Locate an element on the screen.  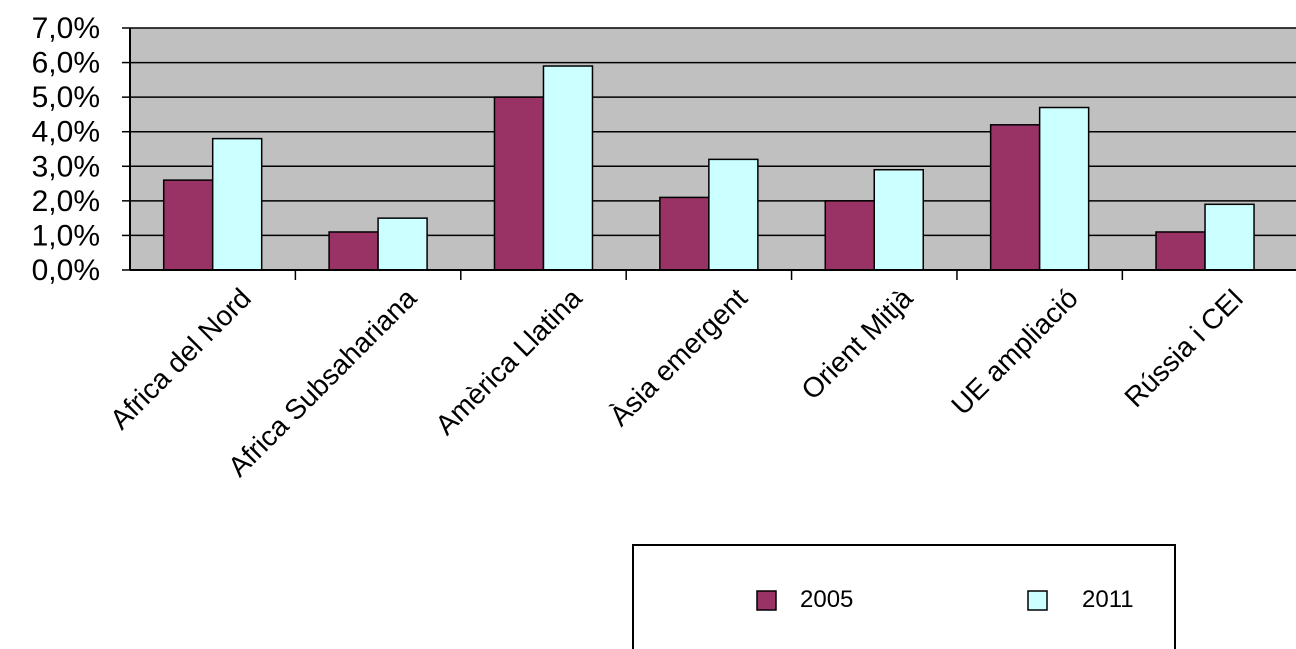
legend: 2005 2011 is located at coordinates (904, 596).